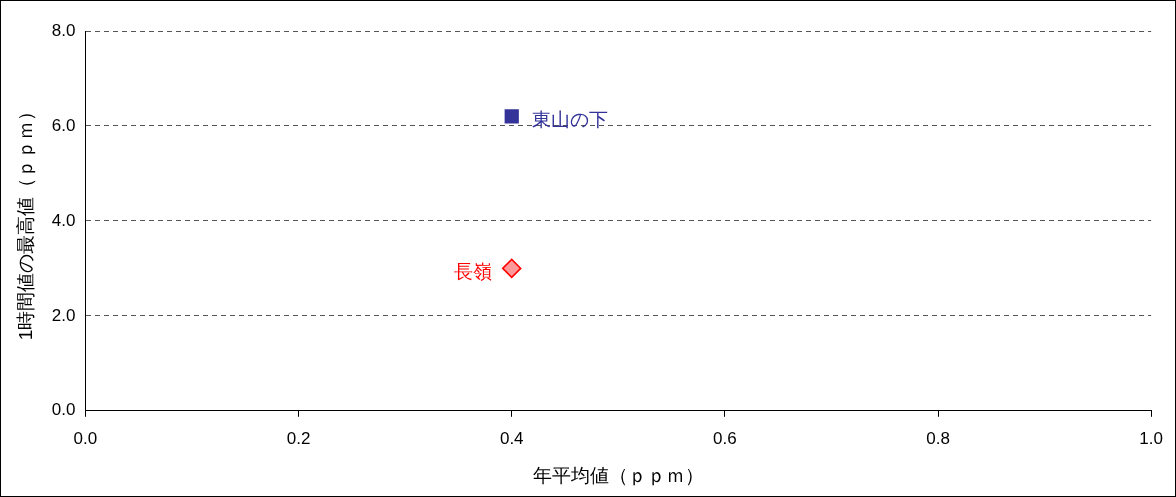  Describe the element at coordinates (618, 475) in the screenshot. I see `x-axis-title: 年平均値（ｐｐｍ）` at that location.